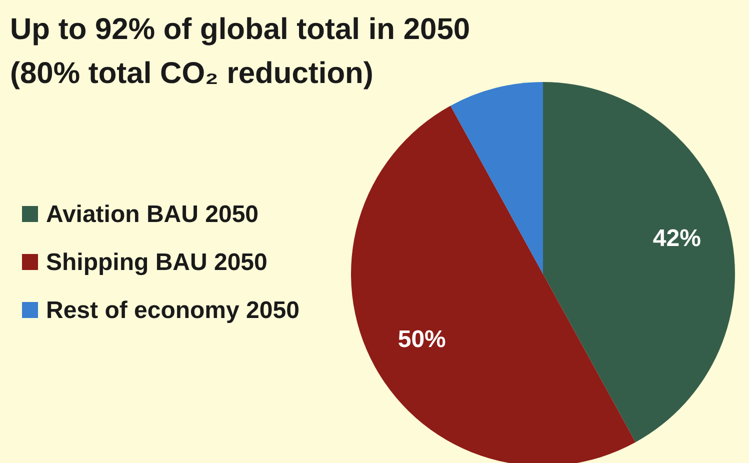 The image size is (749, 463). What do you see at coordinates (422, 340) in the screenshot?
I see `data-label: 50%` at bounding box center [422, 340].